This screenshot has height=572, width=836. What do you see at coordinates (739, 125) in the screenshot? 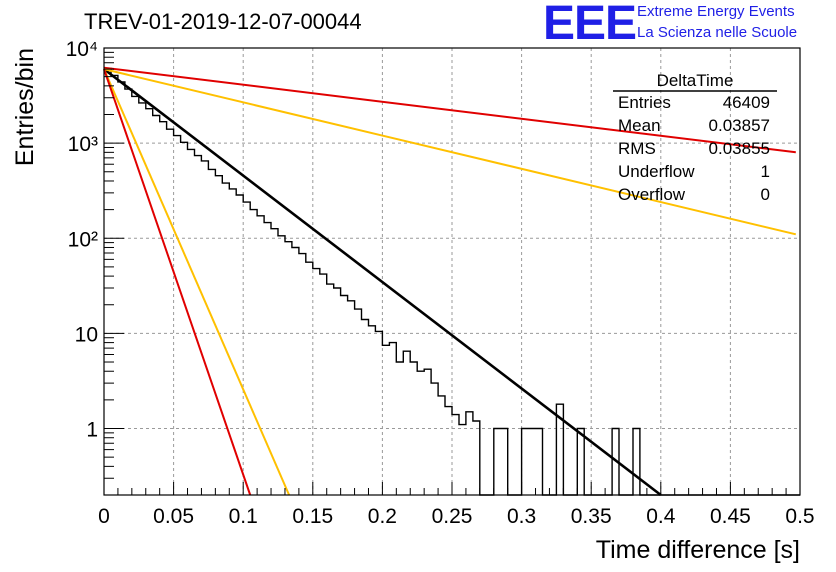
I see `stats-value-mean: 0.03857` at bounding box center [739, 125].